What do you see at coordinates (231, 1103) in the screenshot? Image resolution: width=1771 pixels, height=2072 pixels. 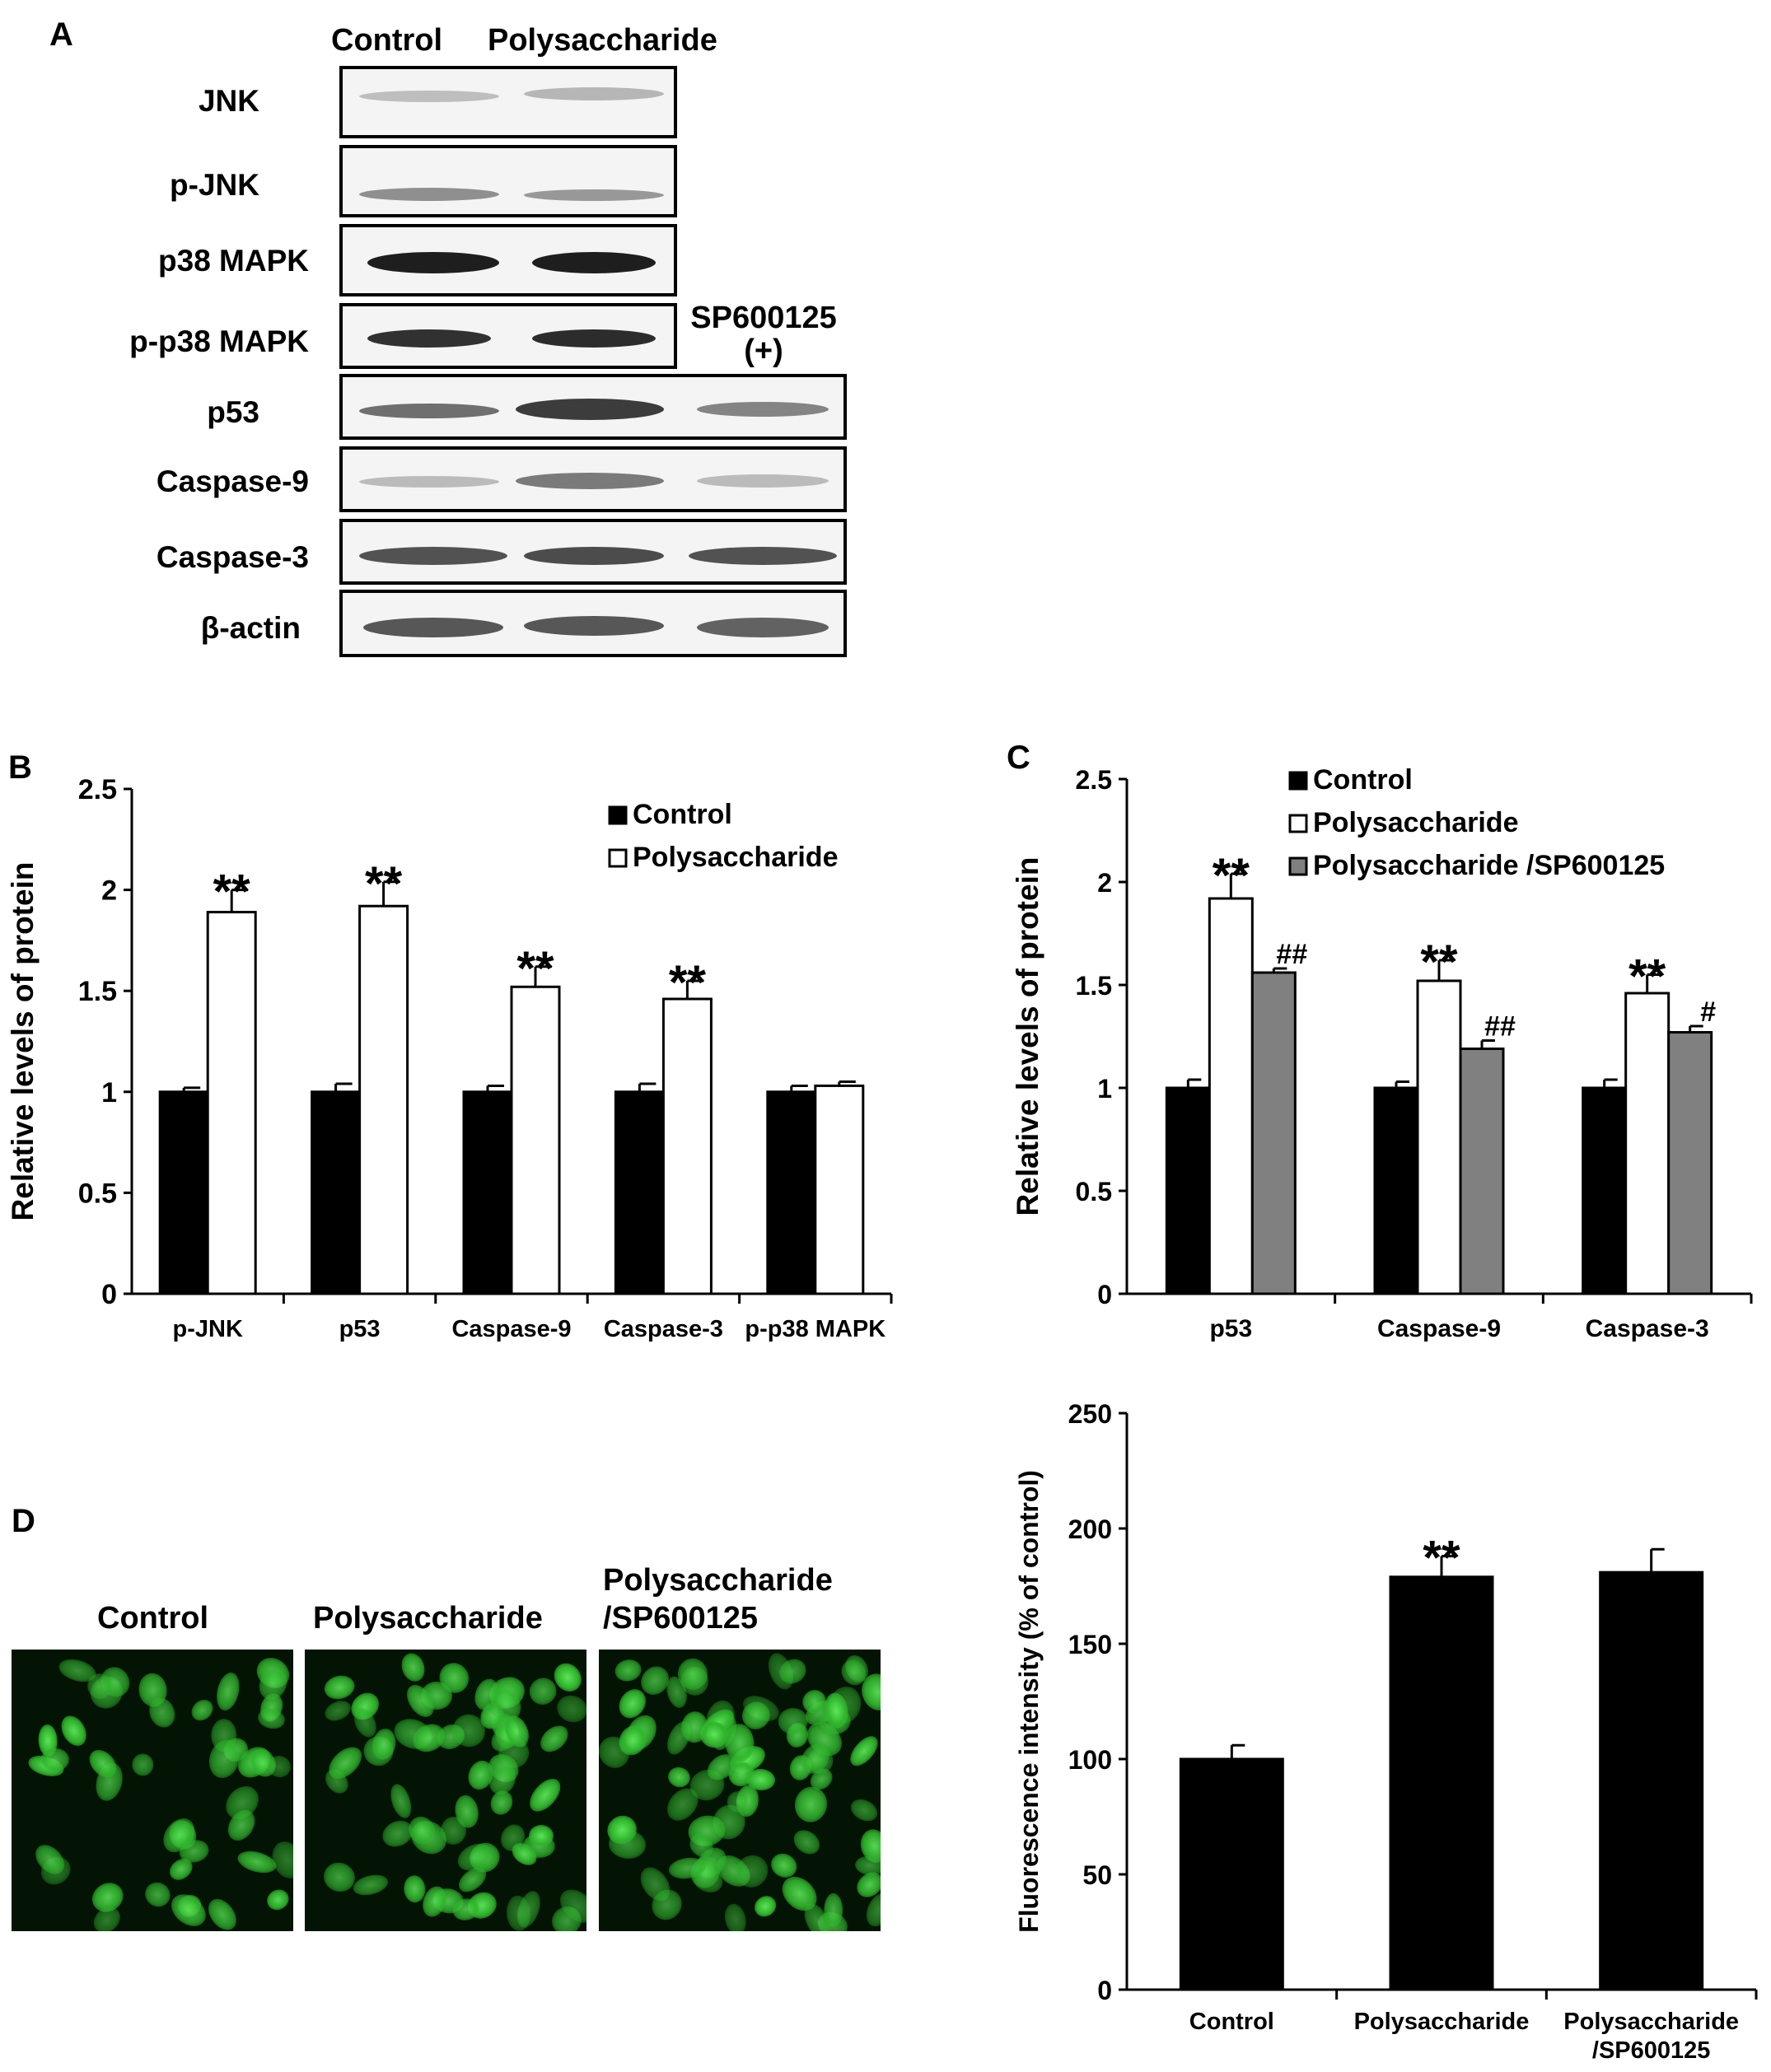 I see `bar-polysaccharide-p-jnk` at bounding box center [231, 1103].